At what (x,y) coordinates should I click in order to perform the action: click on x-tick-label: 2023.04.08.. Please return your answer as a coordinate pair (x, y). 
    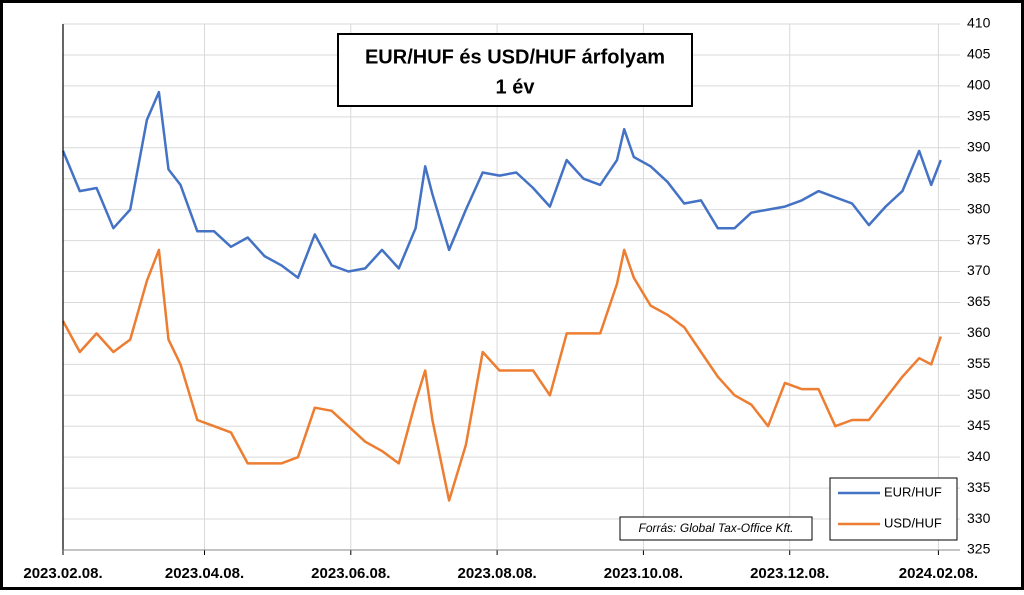
    Looking at the image, I should click on (204, 573).